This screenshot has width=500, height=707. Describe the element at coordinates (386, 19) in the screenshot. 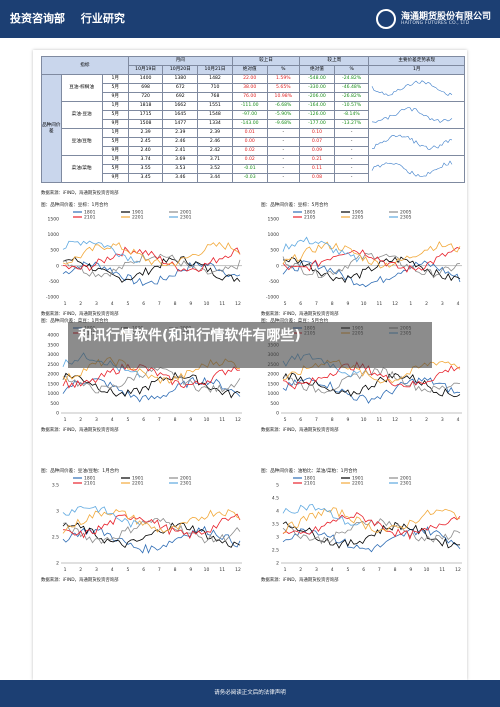

I see `logo-mark-icon` at that location.